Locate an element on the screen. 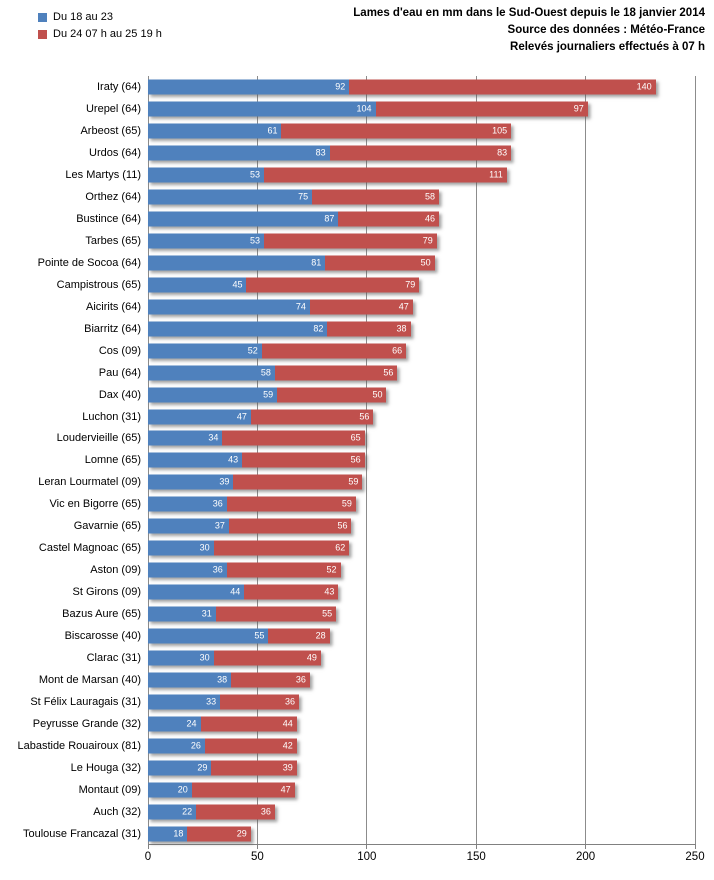 Image resolution: width=714 pixels, height=880 pixels. stacked-bar: 22 36 is located at coordinates (211, 812).